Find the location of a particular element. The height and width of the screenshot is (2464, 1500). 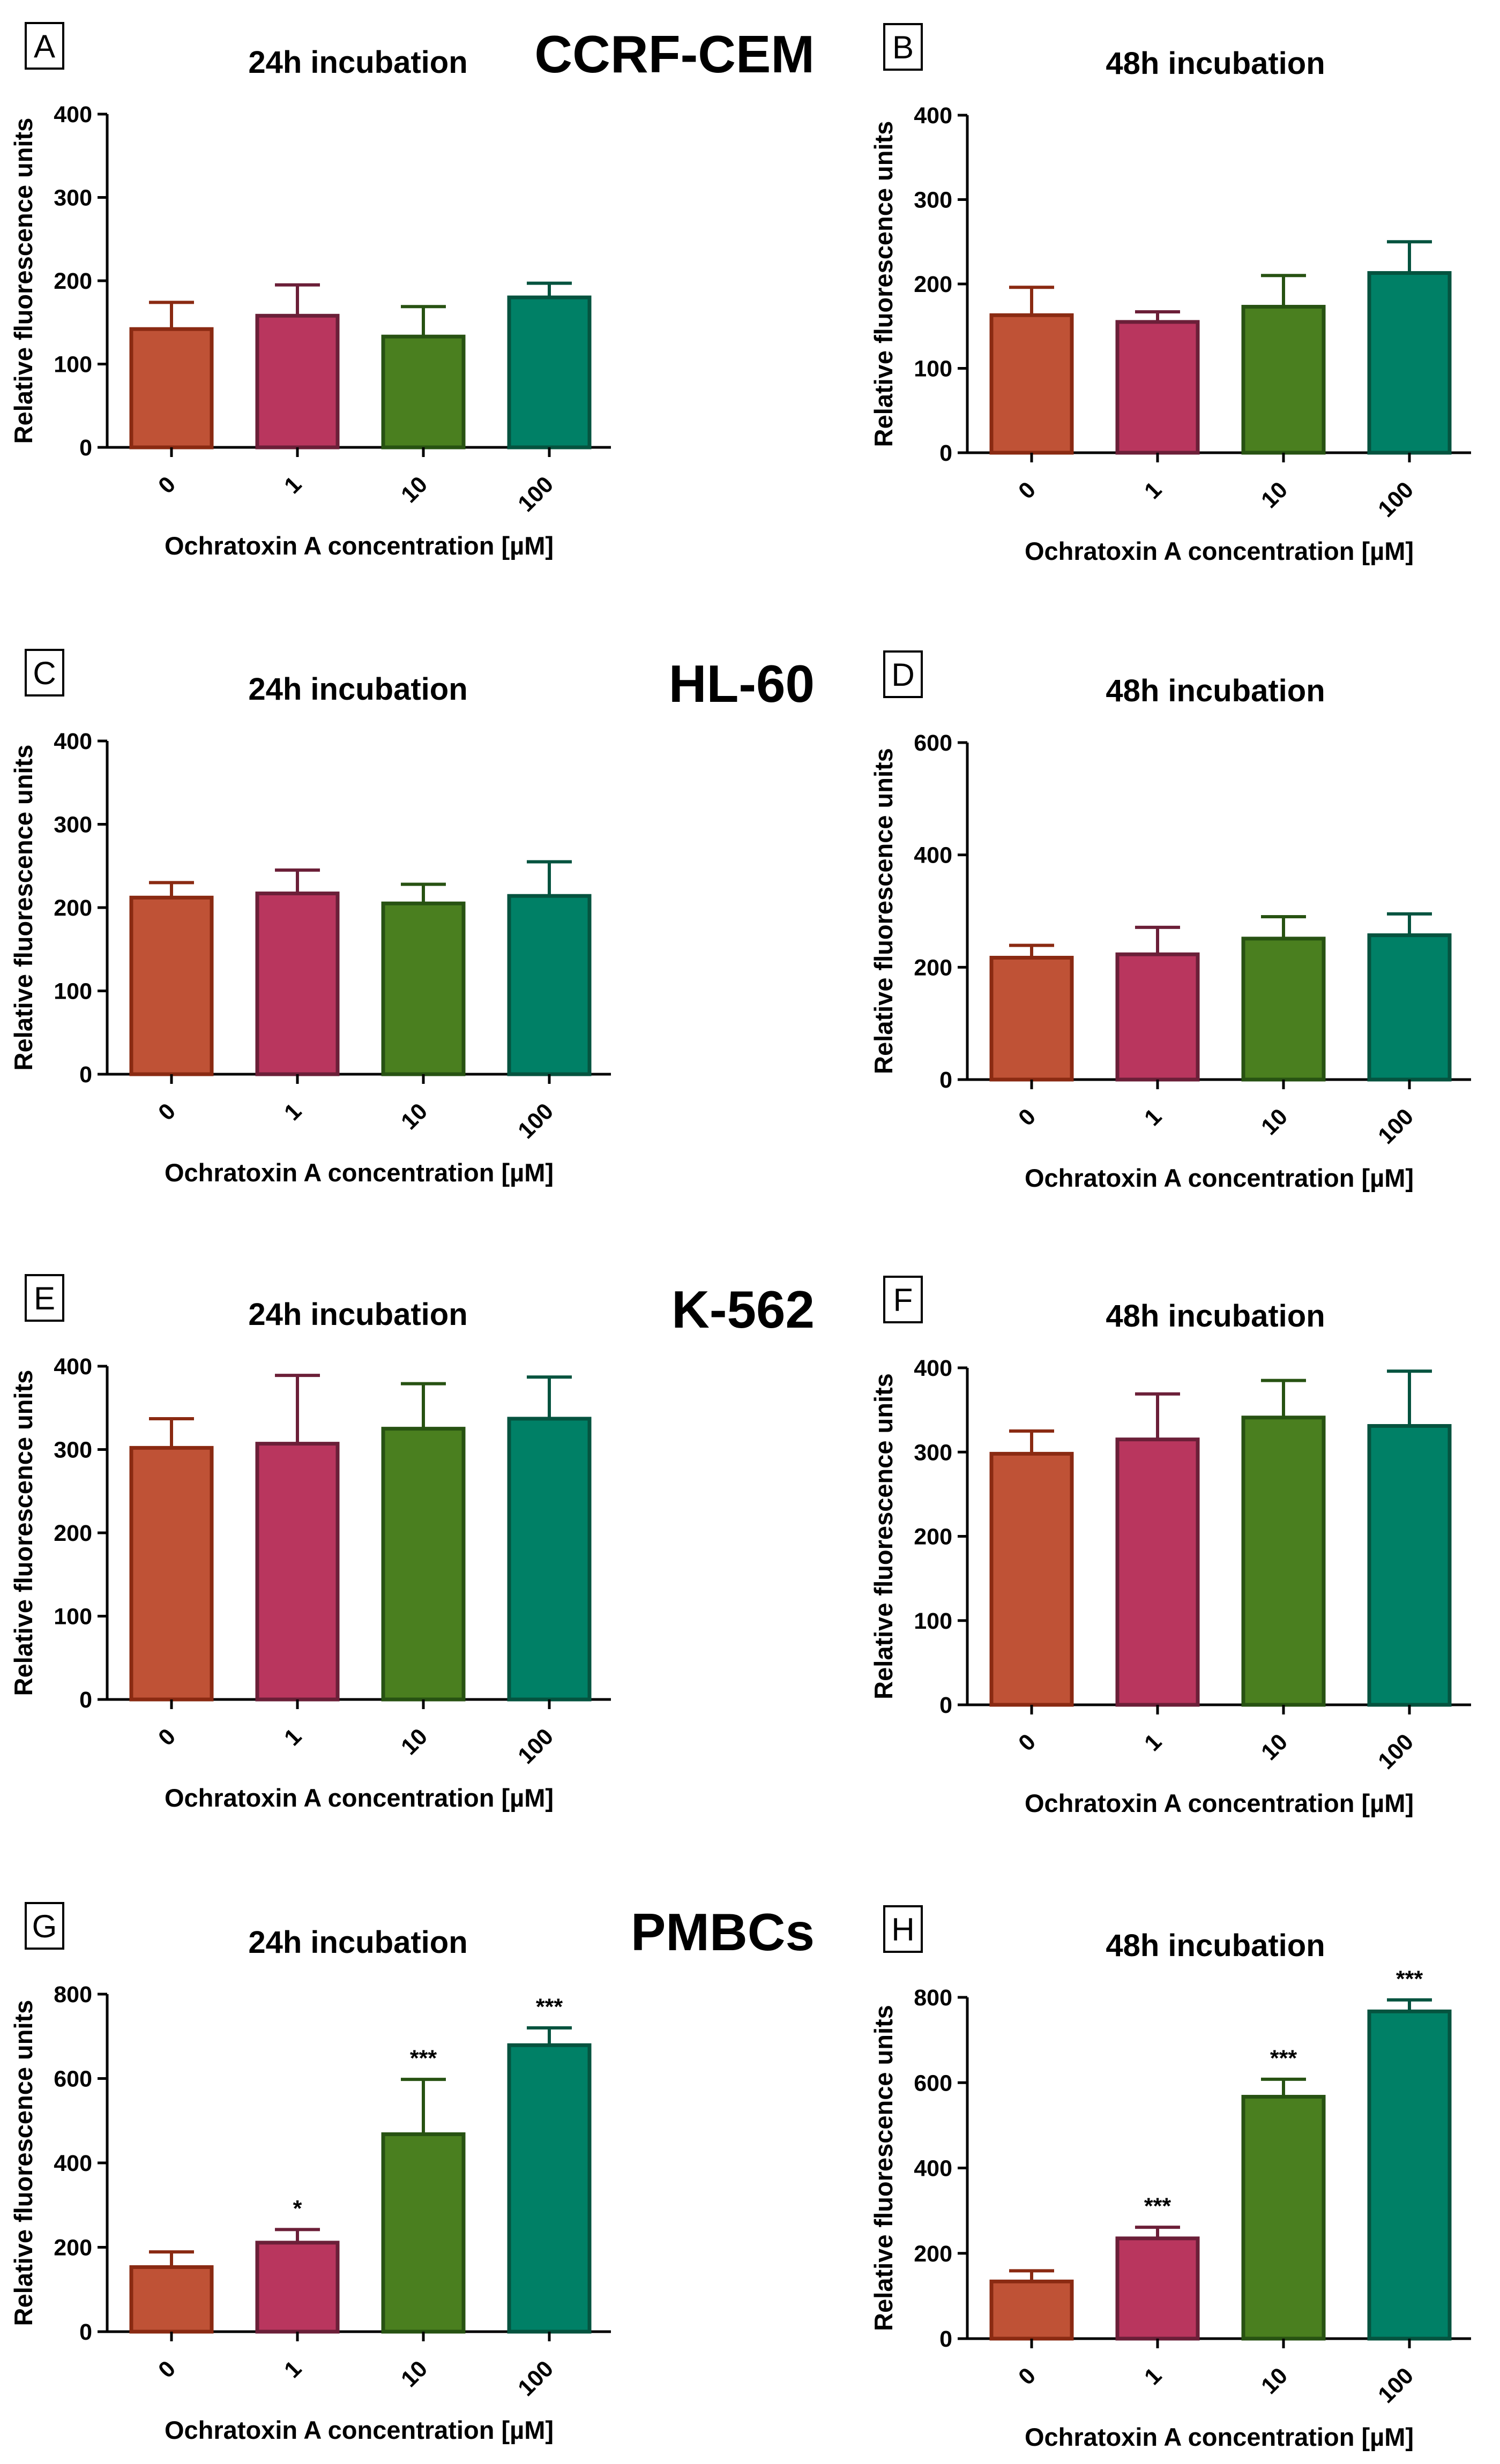

panel-letter: C is located at coordinates (45, 673).